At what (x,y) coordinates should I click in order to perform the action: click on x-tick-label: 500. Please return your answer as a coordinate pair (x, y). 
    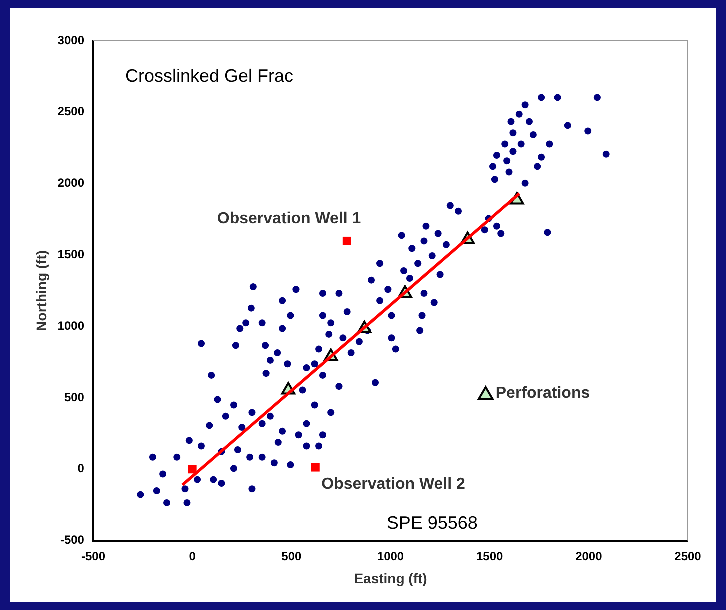
    Looking at the image, I should click on (292, 556).